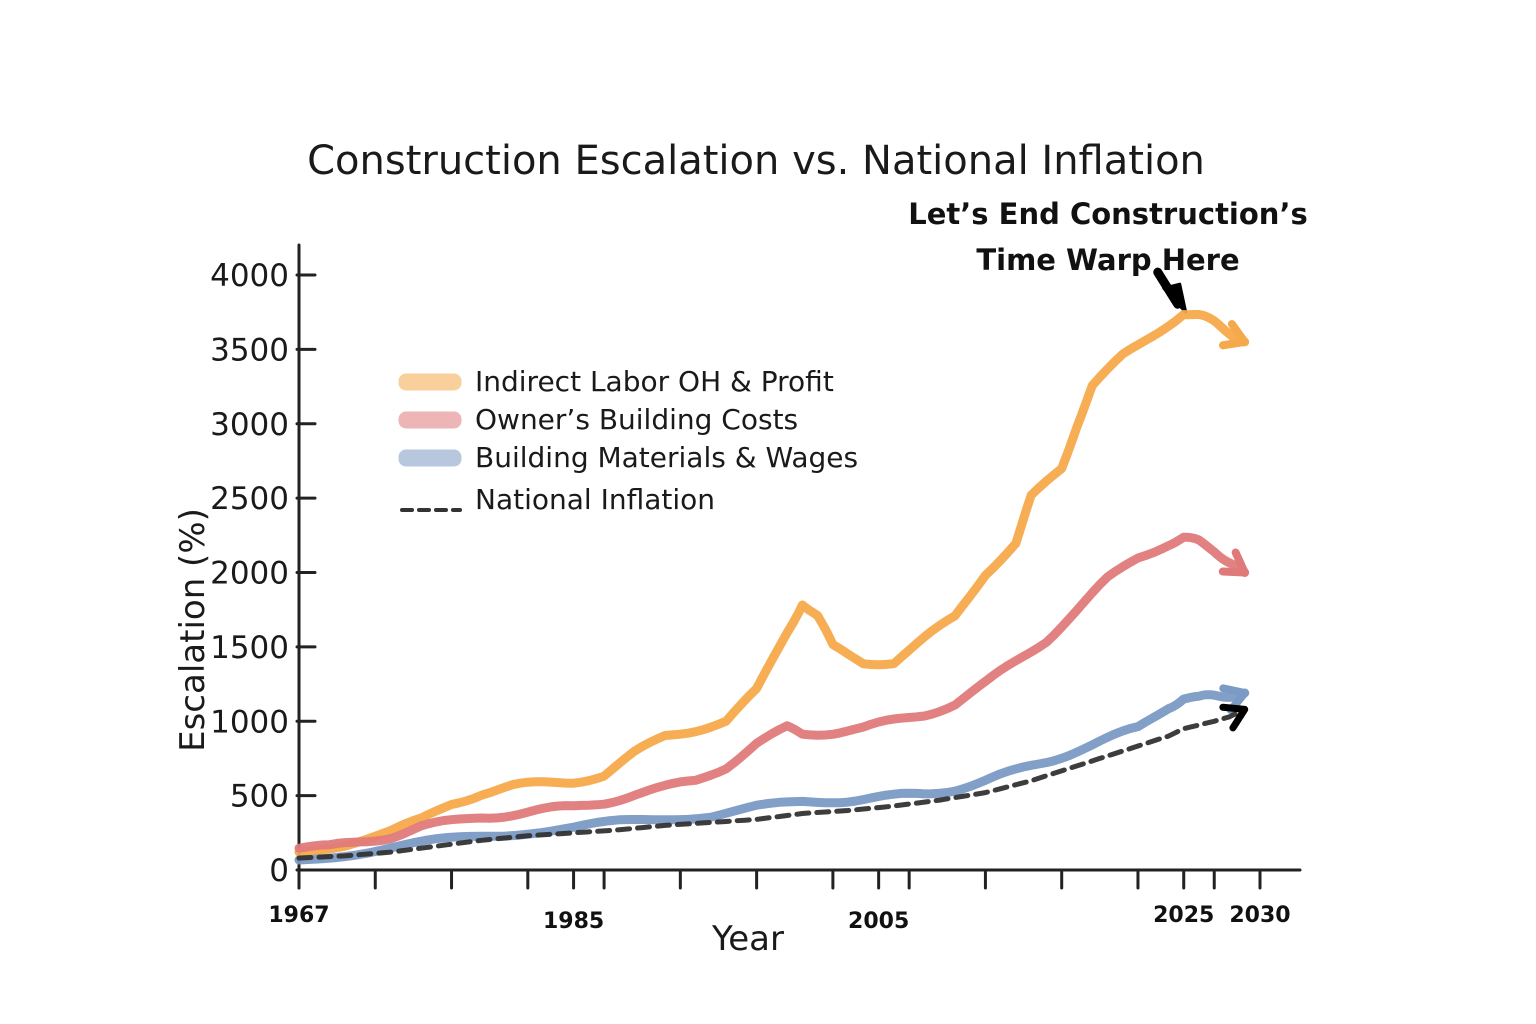 The width and height of the screenshot is (1536, 1024). I want to click on legend-label: Building Materials & Wages, so click(666, 457).